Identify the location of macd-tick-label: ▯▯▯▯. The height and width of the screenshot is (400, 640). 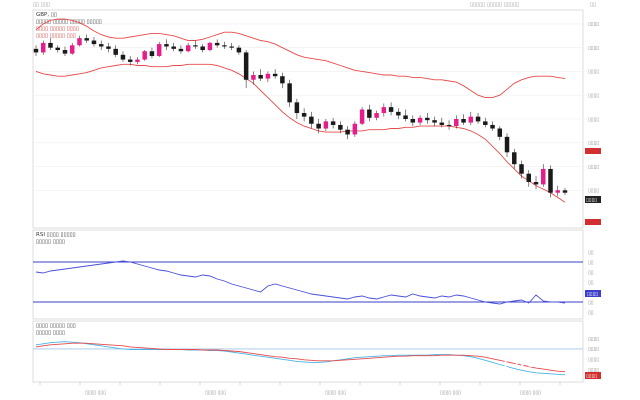
(593, 350).